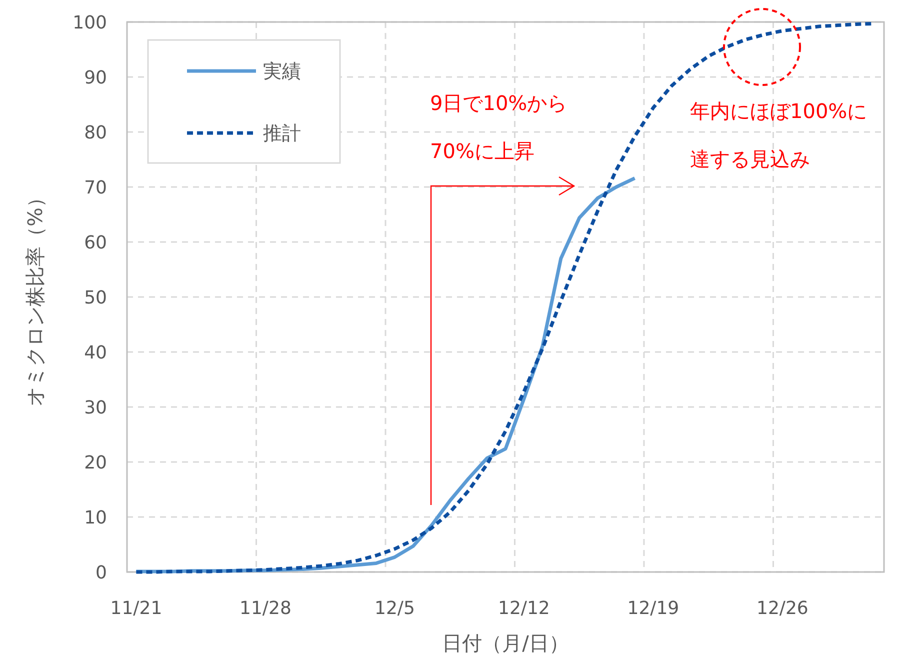 The height and width of the screenshot is (662, 917). Describe the element at coordinates (95, 243) in the screenshot. I see `y-tick-label: 60` at that location.